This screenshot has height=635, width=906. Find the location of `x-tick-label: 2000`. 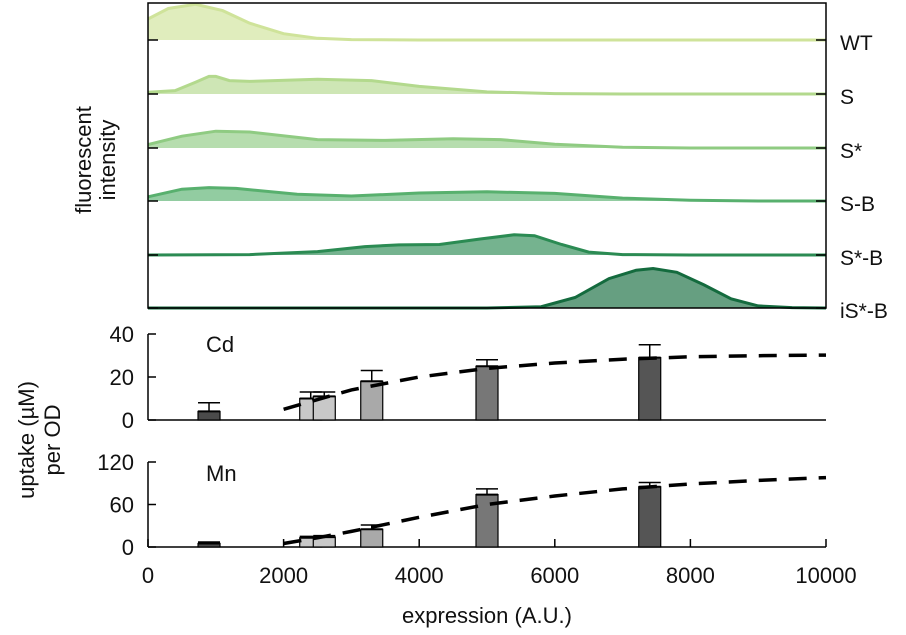

x-tick-label: 2000 is located at coordinates (283, 575).